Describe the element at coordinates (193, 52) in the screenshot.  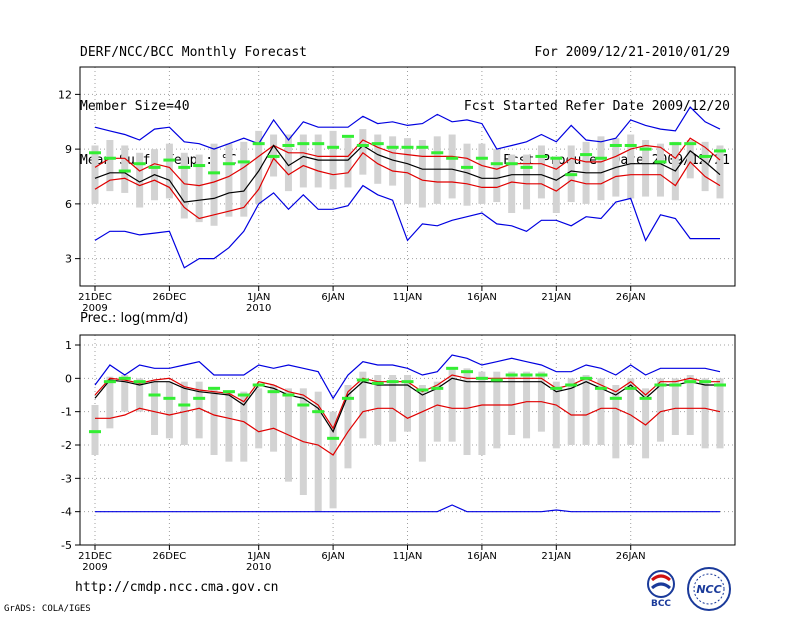
I see `chart-title: DERF/NCC/BCC Monthly Forecast` at that location.